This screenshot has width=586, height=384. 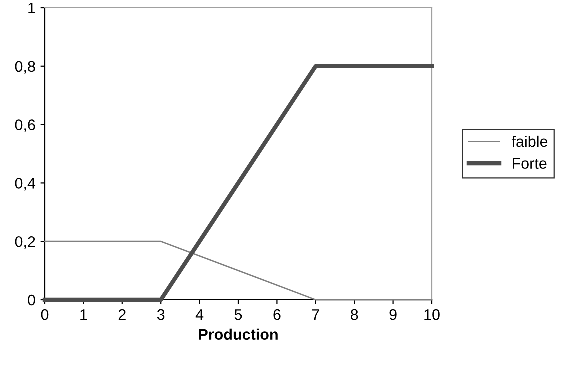 I want to click on x-tick-label: 10, so click(x=432, y=314).